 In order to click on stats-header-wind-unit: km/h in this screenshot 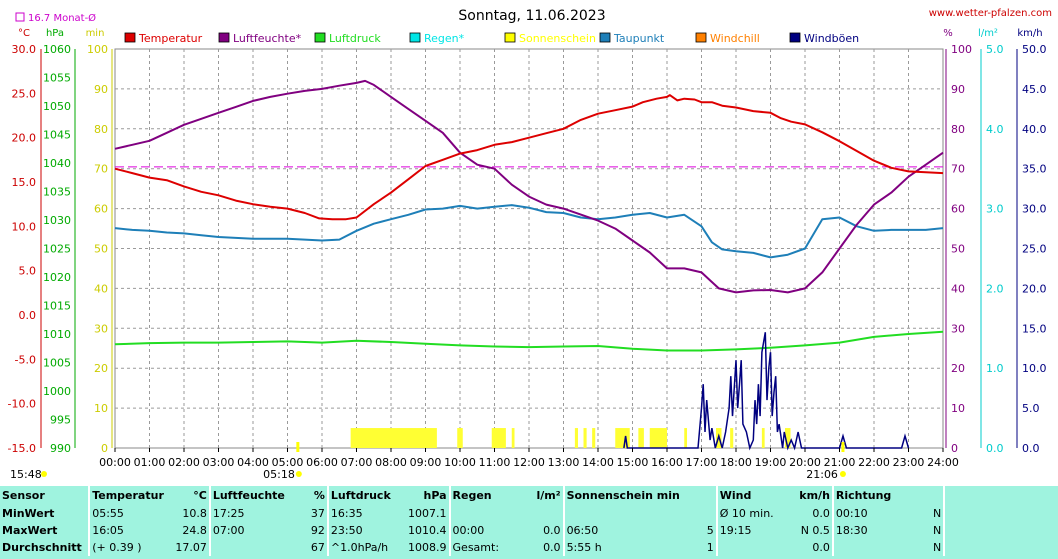, I will do `click(814, 495)`.